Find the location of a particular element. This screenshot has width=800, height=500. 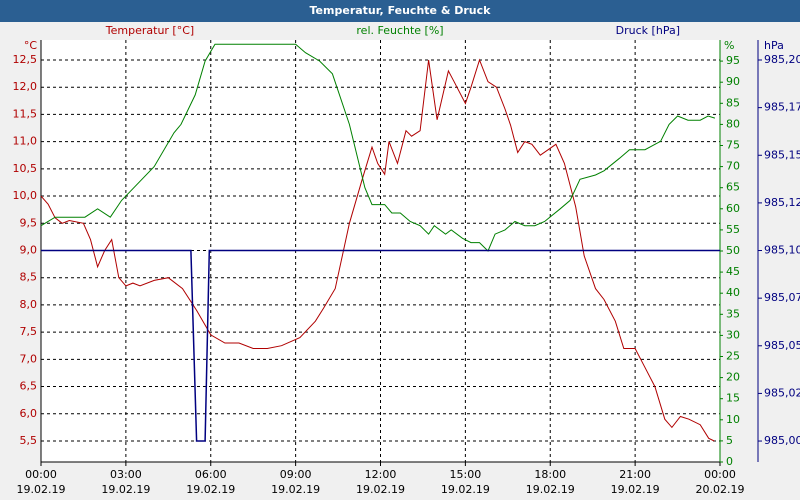

y2-tick-label: 80 is located at coordinates (733, 123).